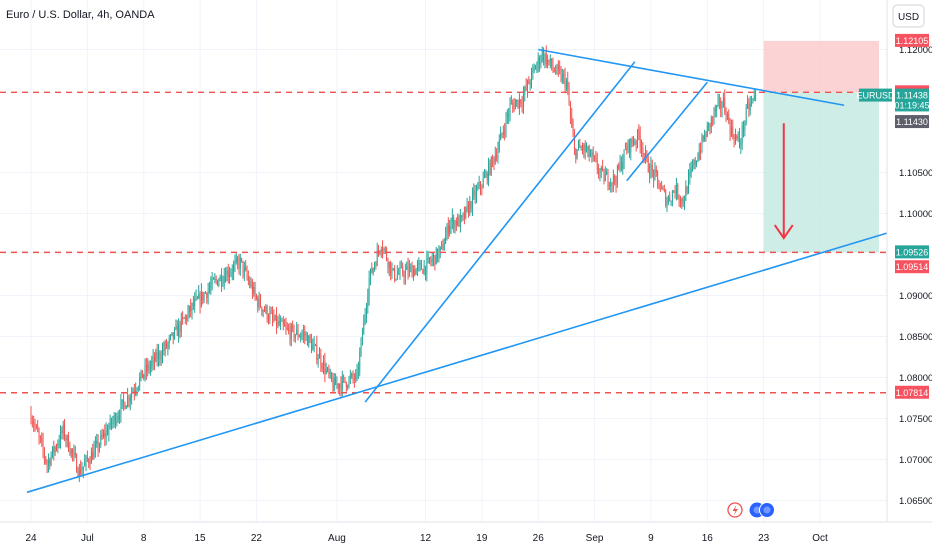  Describe the element at coordinates (257, 538) in the screenshot. I see `time-tick-label: 22` at that location.